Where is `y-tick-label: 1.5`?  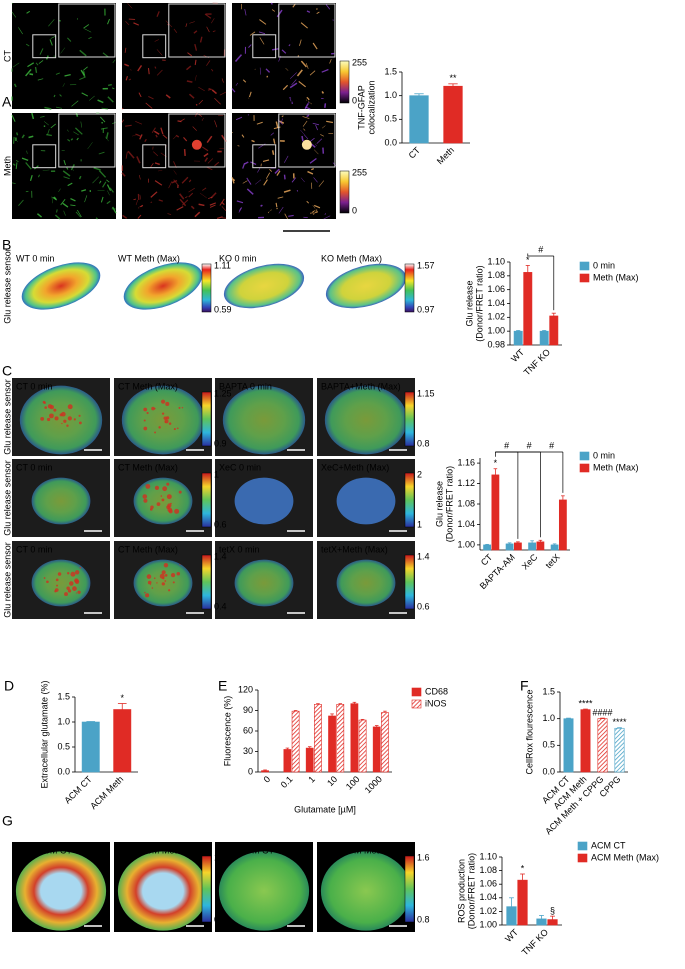 y-tick-label: 1.5 is located at coordinates (548, 691).